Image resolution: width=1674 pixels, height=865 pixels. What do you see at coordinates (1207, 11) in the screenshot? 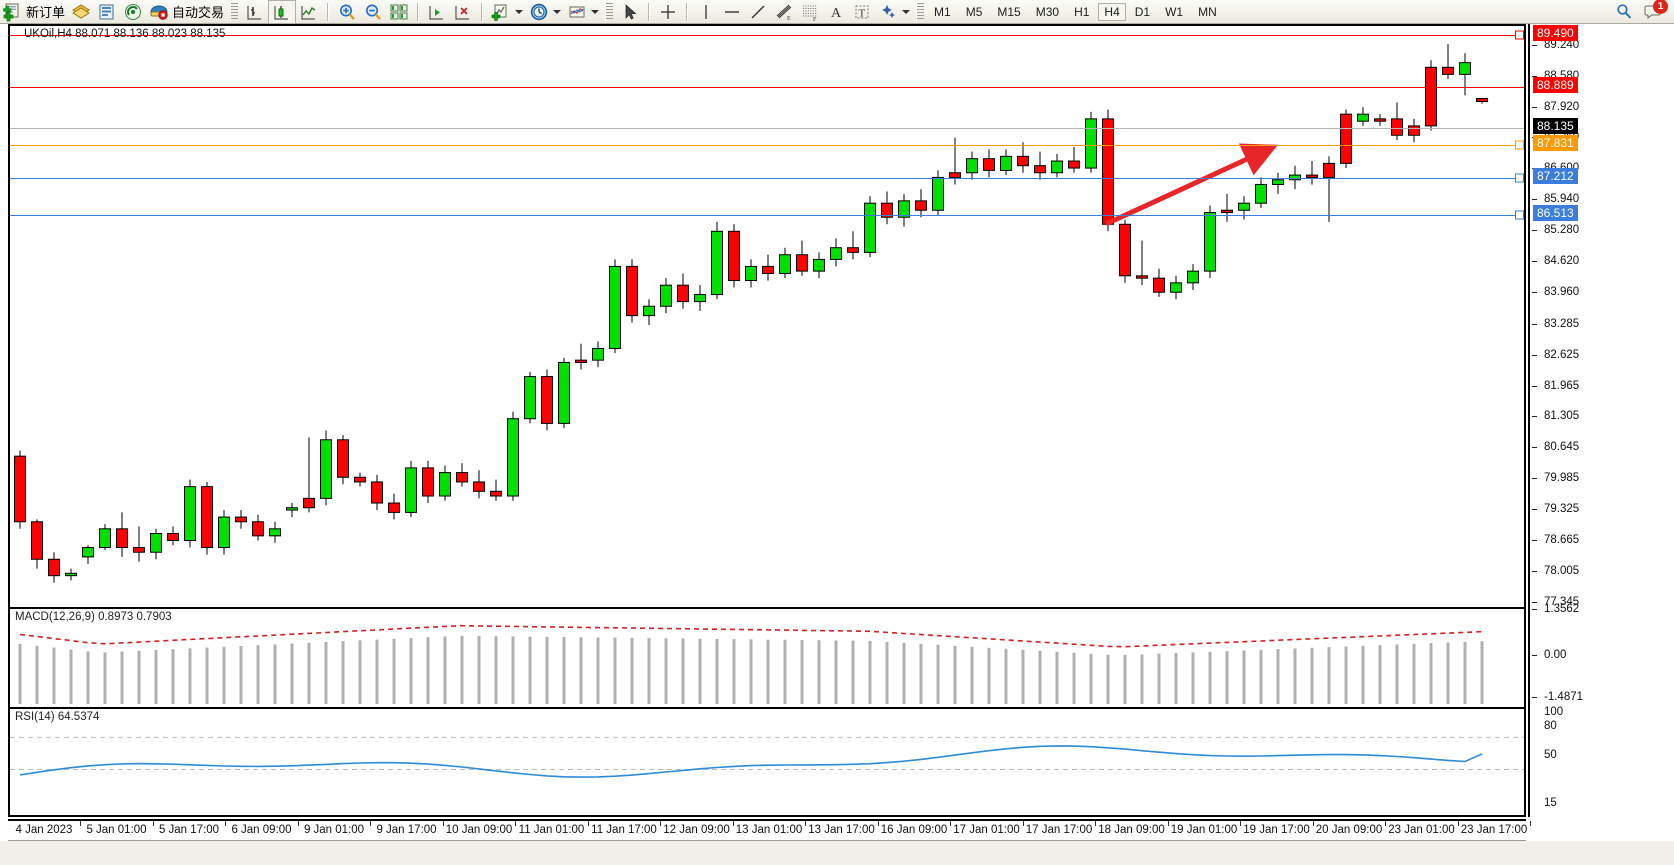
I see `timeframe-mn: MN` at bounding box center [1207, 11].